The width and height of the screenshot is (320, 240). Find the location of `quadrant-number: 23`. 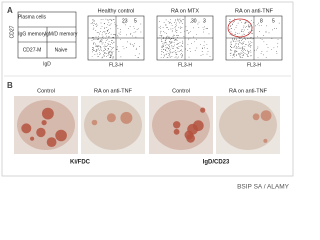

quadrant-number: 23 is located at coordinates (125, 21).